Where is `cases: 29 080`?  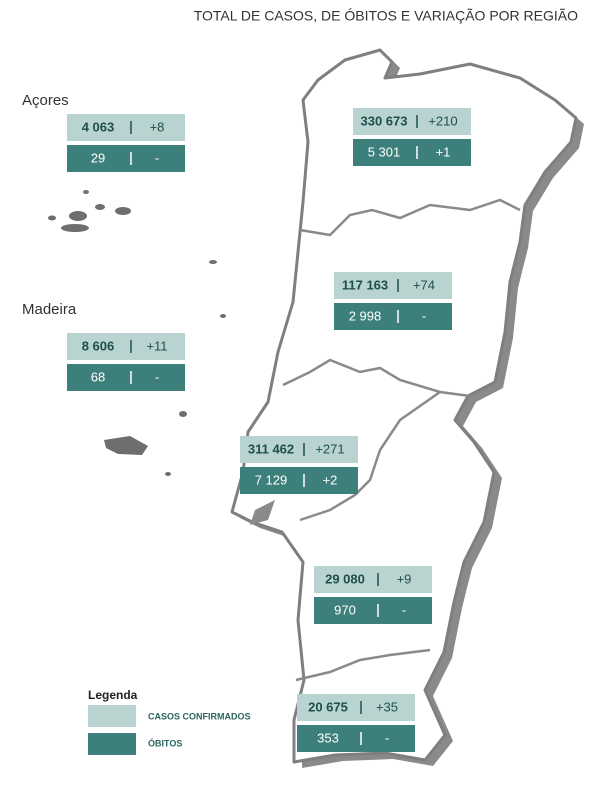
cases: 29 080 is located at coordinates (345, 578).